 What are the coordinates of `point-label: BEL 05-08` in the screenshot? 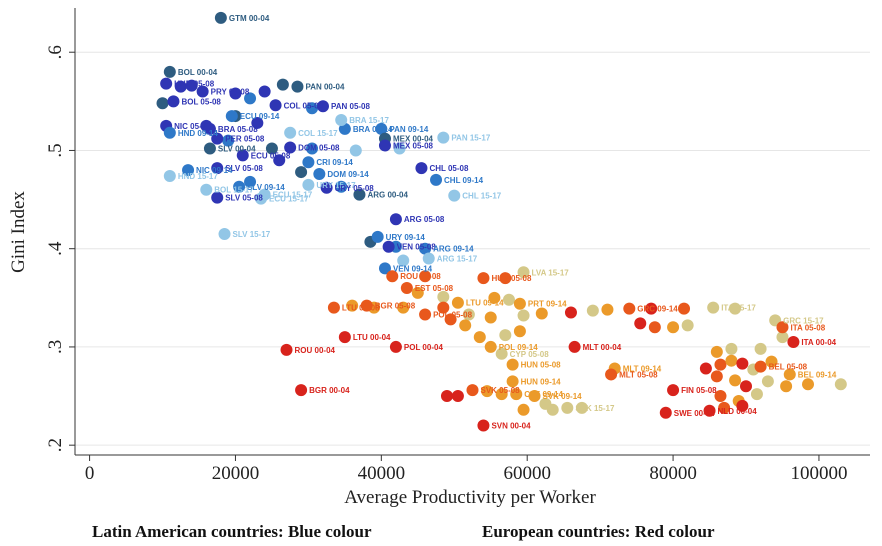 It's located at (788, 367).